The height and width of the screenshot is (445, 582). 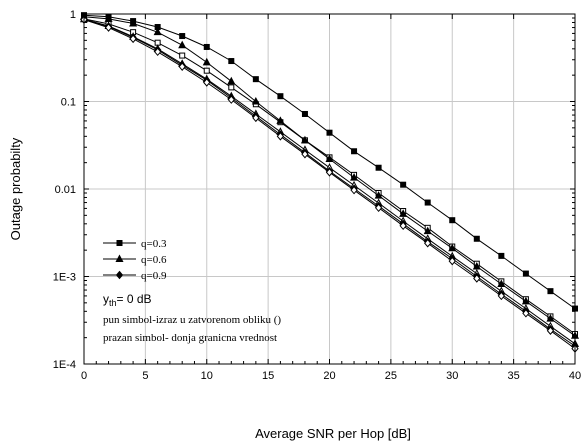 I want to click on yth-subscript: th, so click(x=113, y=303).